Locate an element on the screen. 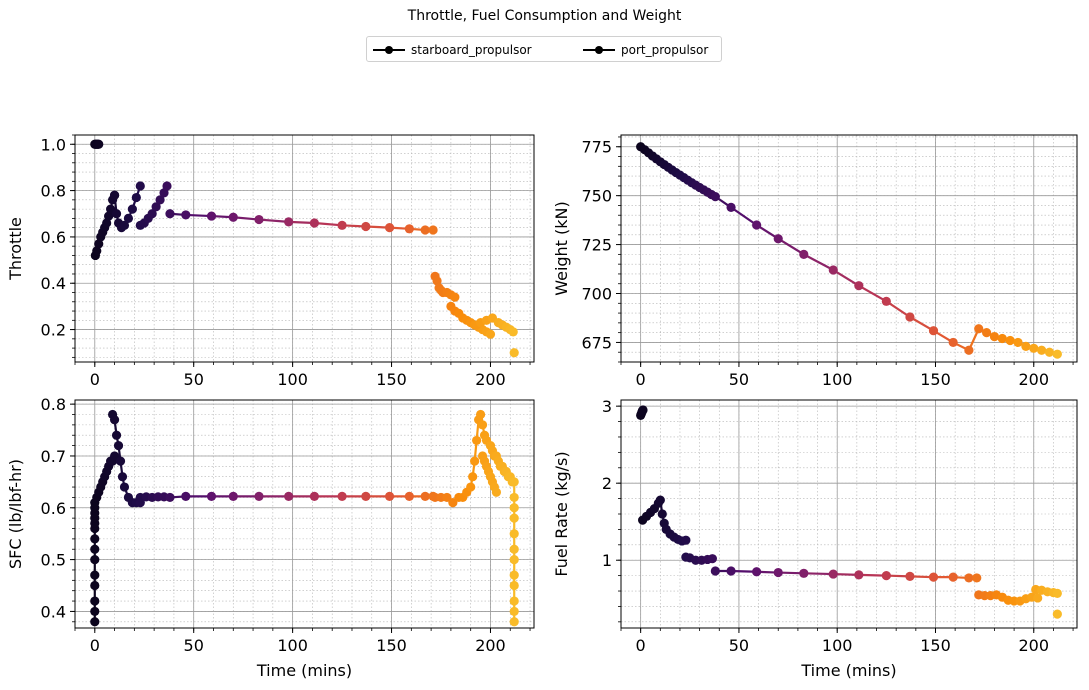 This screenshot has width=1089, height=690. legend-label-starboard: starboard_propulsor is located at coordinates (471, 50).